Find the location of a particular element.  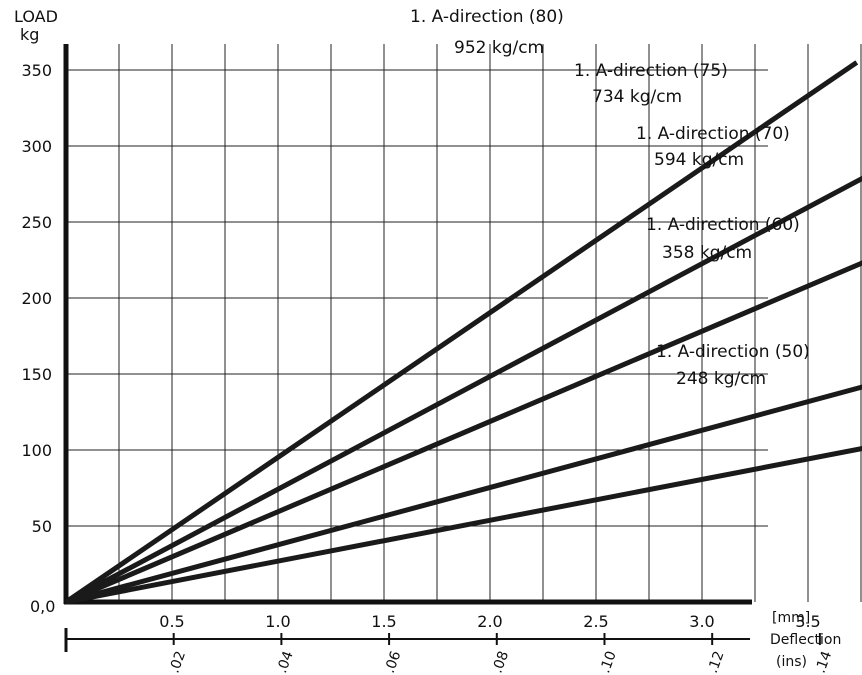

series-rate-label: 358 kg/cm is located at coordinates (707, 253).